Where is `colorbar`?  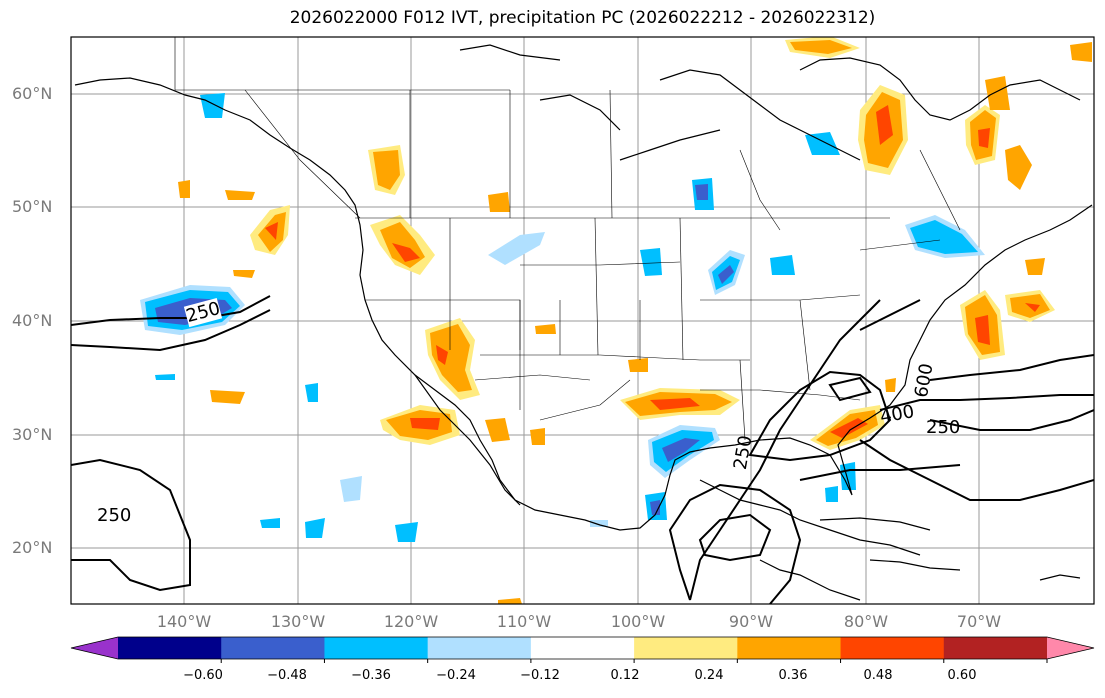
colorbar is located at coordinates (582, 649).